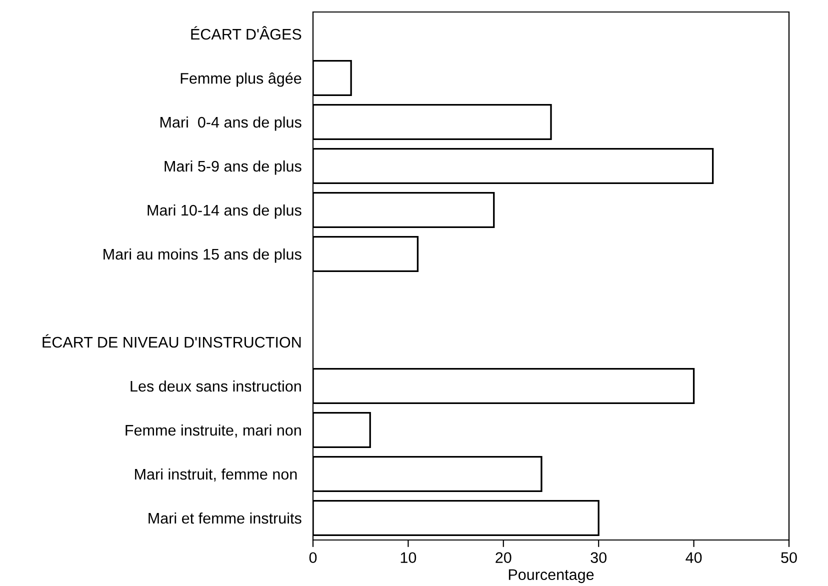  Describe the element at coordinates (216, 475) in the screenshot. I see `y-tick-label: Mari instruit, femme non` at that location.